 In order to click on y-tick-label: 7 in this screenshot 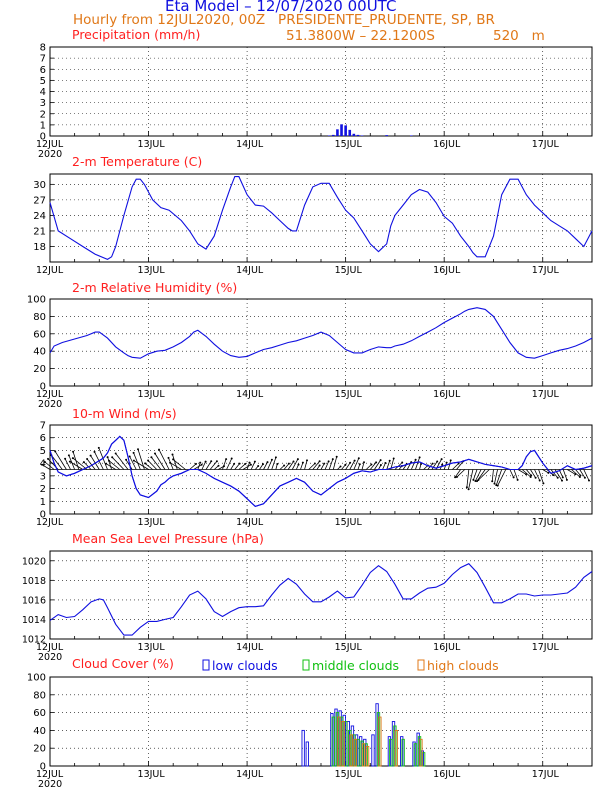, I will do `click(43, 426)`.